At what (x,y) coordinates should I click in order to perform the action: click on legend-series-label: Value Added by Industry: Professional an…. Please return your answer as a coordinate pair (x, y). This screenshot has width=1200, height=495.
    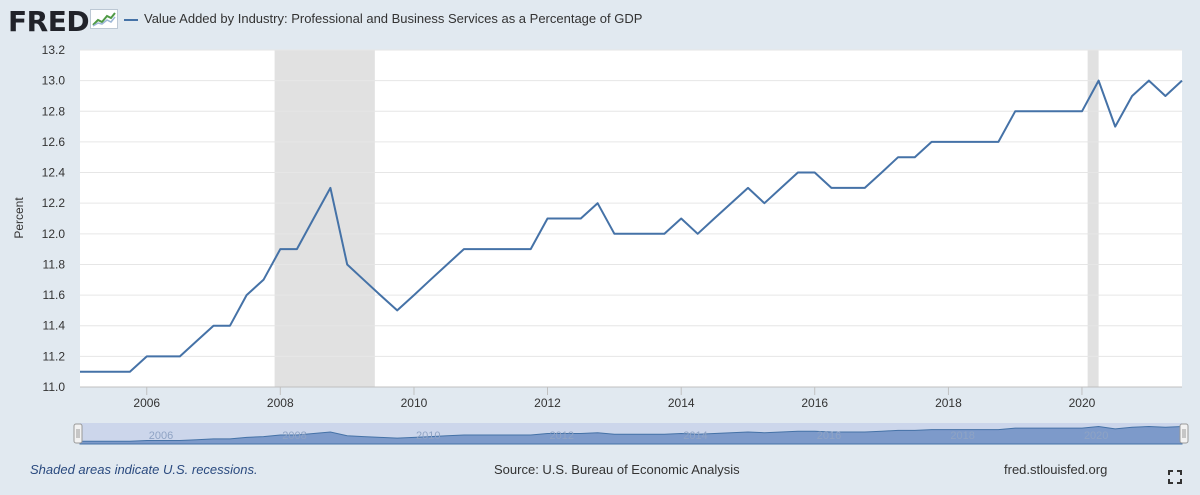
    Looking at the image, I should click on (393, 18).